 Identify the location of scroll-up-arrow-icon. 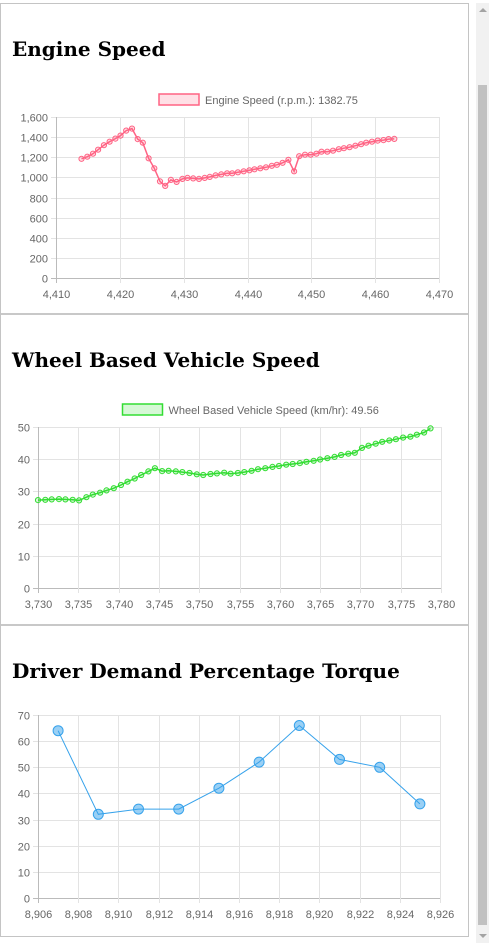
(482, 10).